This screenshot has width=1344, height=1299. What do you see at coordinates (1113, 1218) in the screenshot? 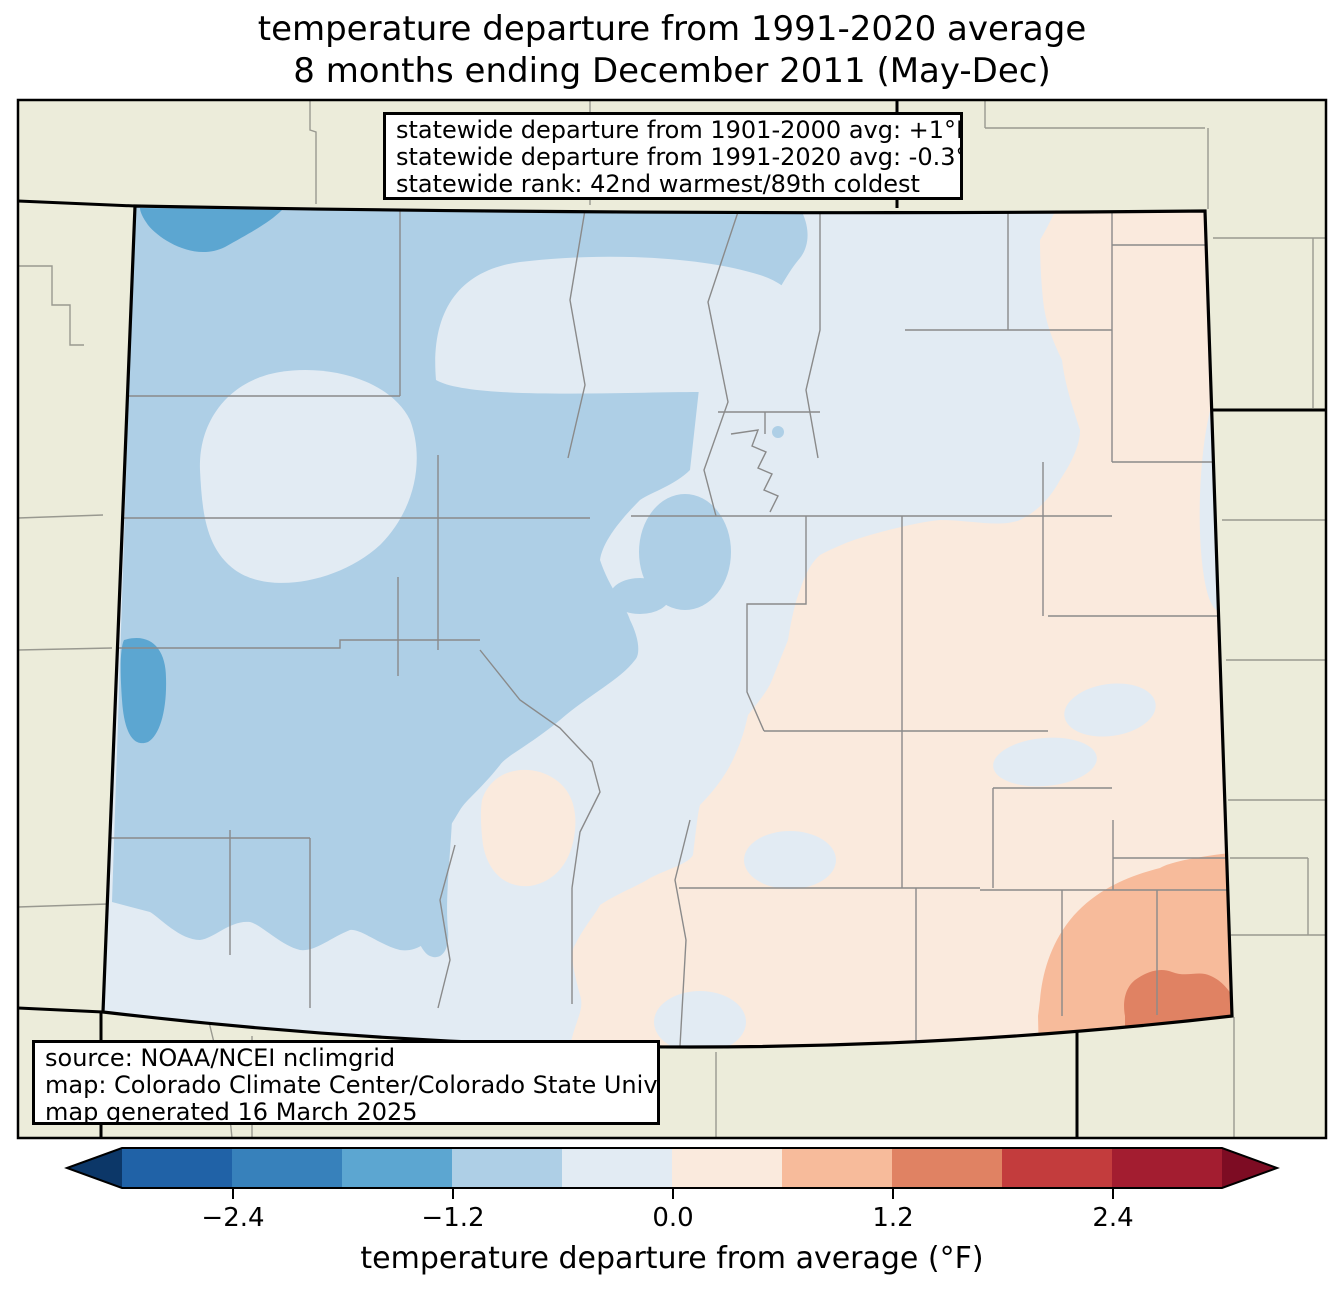
I see `colorbar-tick-label: 2.4` at bounding box center [1113, 1218].